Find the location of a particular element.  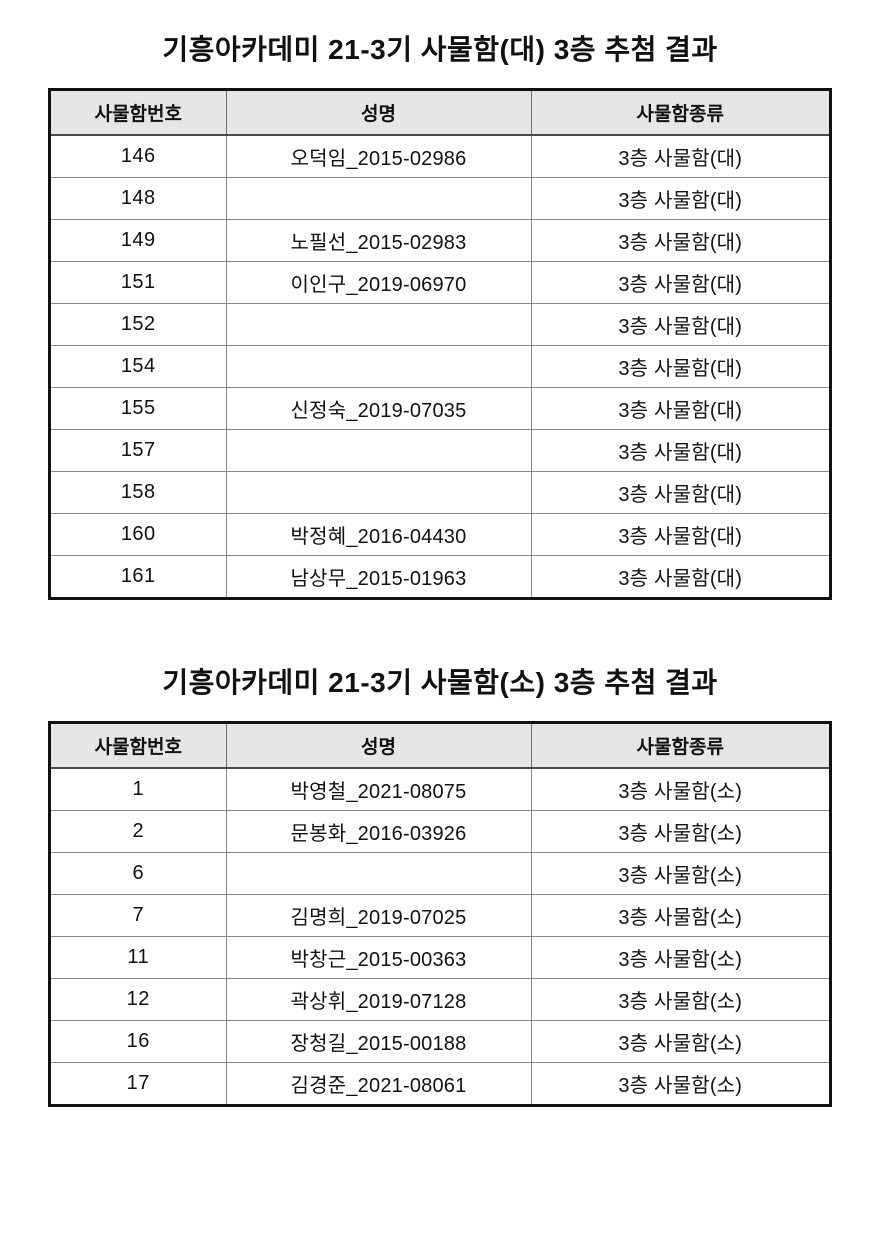

table-row: 7 김명희_2019-07025 3층 사물함(소) is located at coordinates (440, 915).